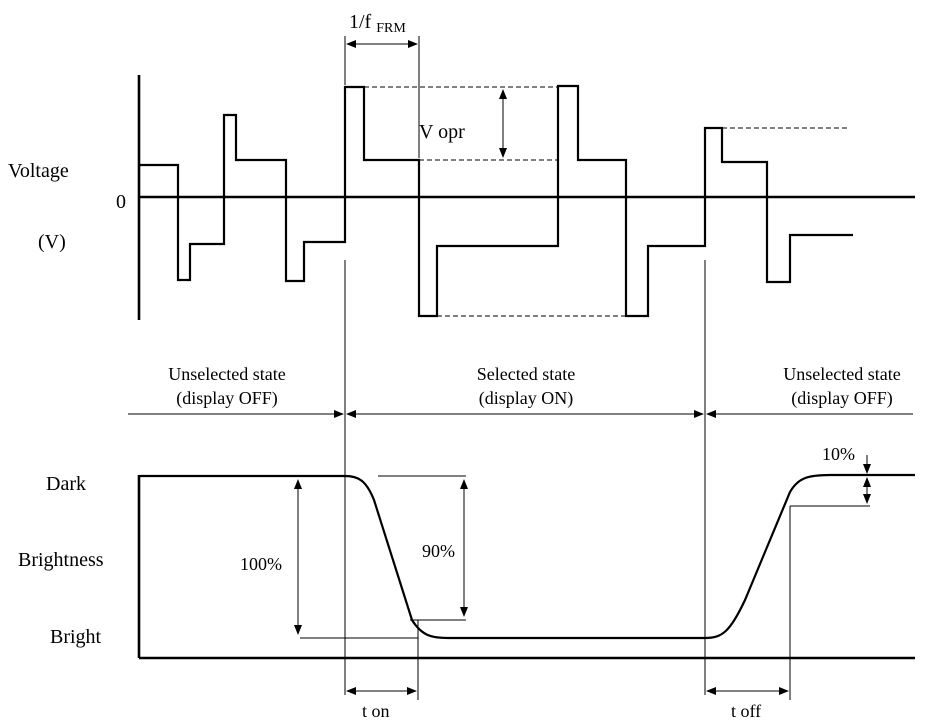  I want to click on brightness-axis-title: Brightness, so click(61, 560).